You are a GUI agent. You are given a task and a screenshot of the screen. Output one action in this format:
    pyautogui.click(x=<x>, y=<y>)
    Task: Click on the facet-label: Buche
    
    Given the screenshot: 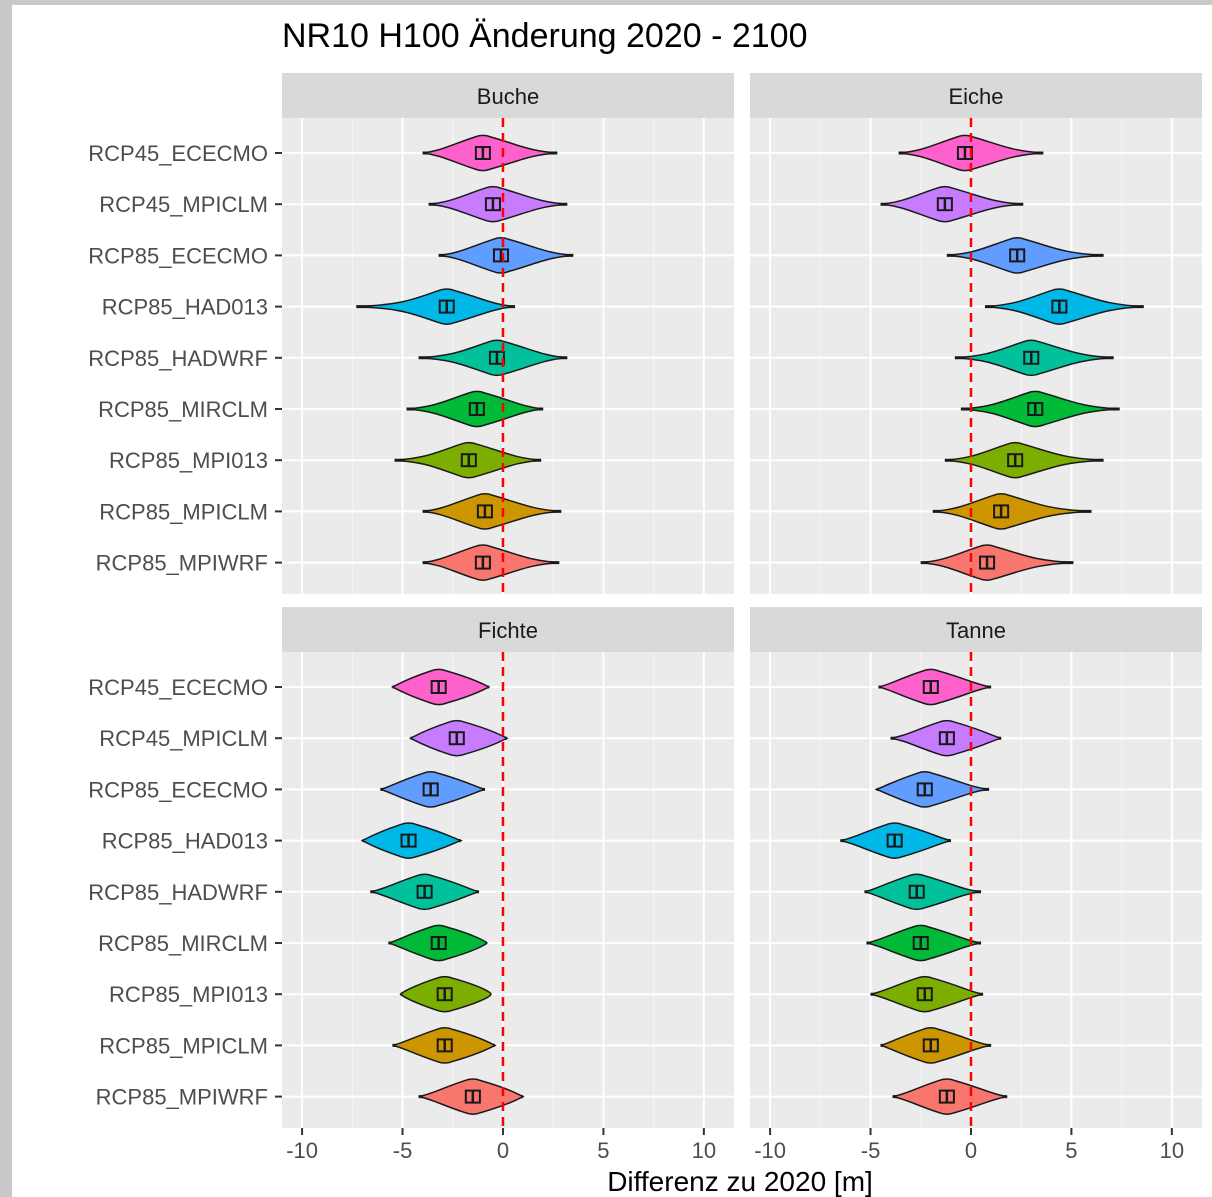 What is the action you would take?
    pyautogui.click(x=508, y=96)
    